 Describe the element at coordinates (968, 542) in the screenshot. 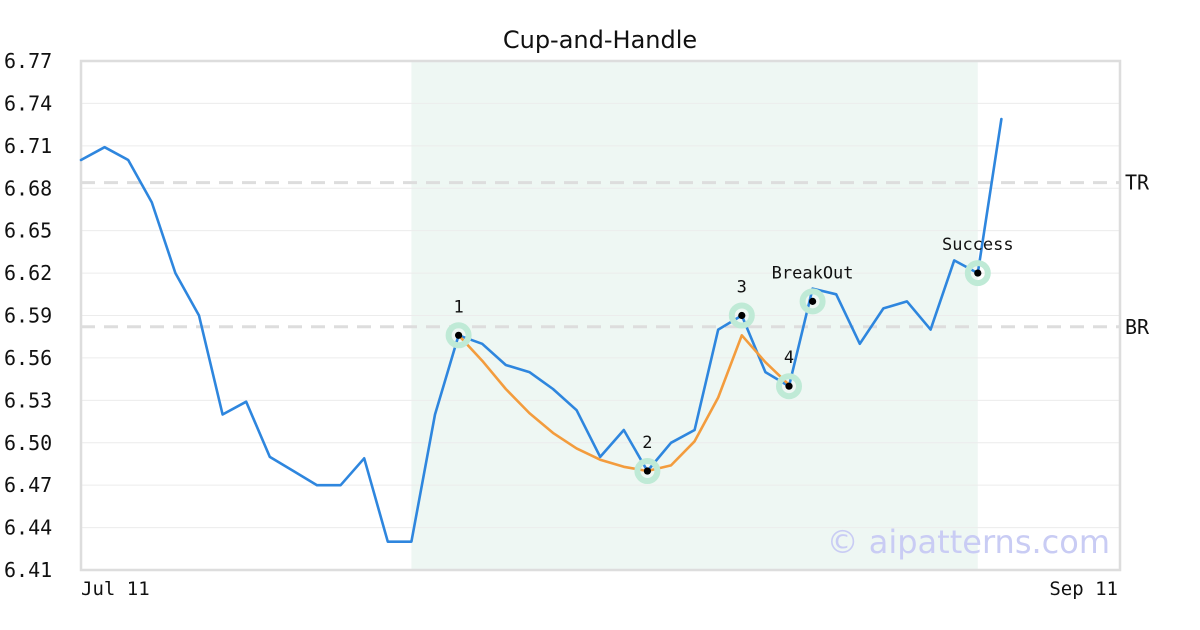

I see `watermark: © aipatterns.com` at that location.